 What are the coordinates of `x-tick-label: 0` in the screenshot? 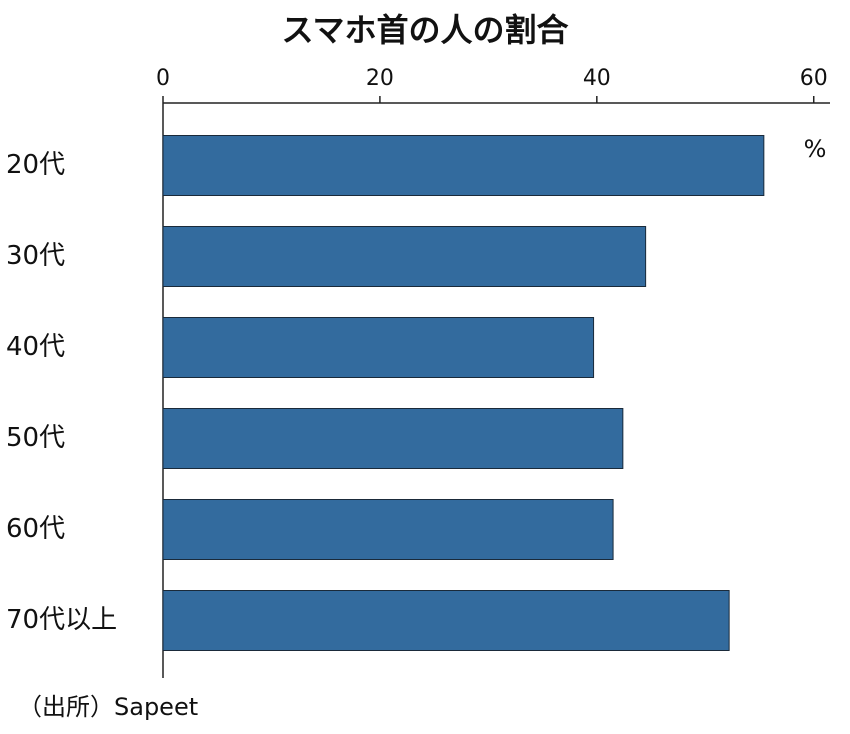 It's located at (163, 78).